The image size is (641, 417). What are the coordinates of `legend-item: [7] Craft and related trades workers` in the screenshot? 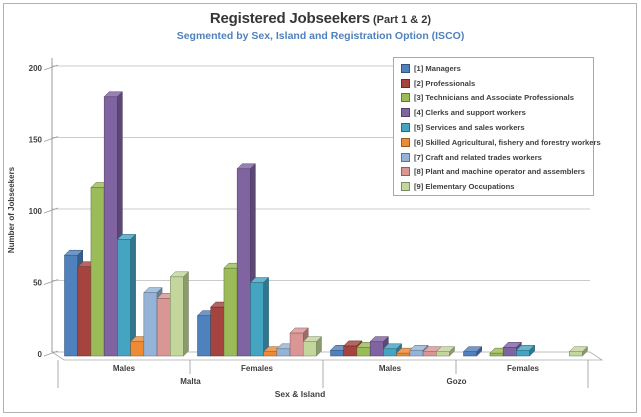 It's located at (493, 157).